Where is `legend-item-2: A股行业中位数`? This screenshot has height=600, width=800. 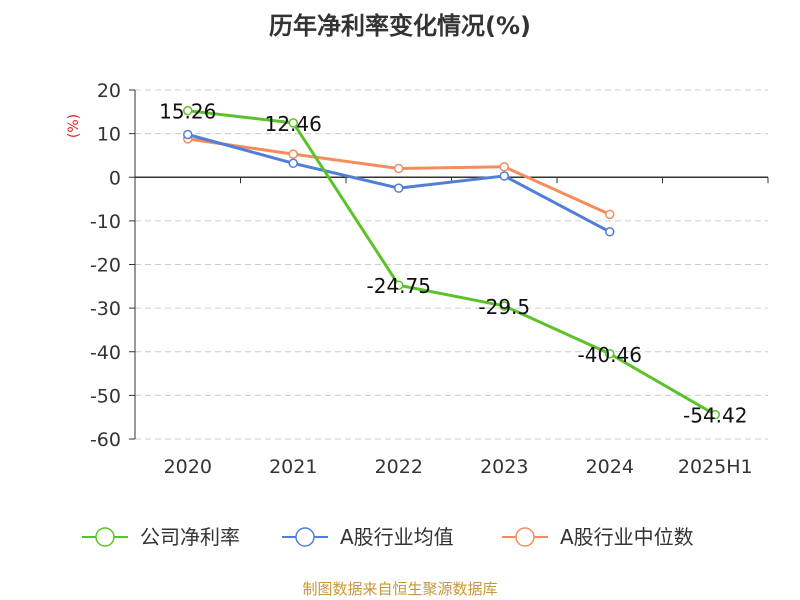 legend-item-2: A股行业中位数 is located at coordinates (598, 537).